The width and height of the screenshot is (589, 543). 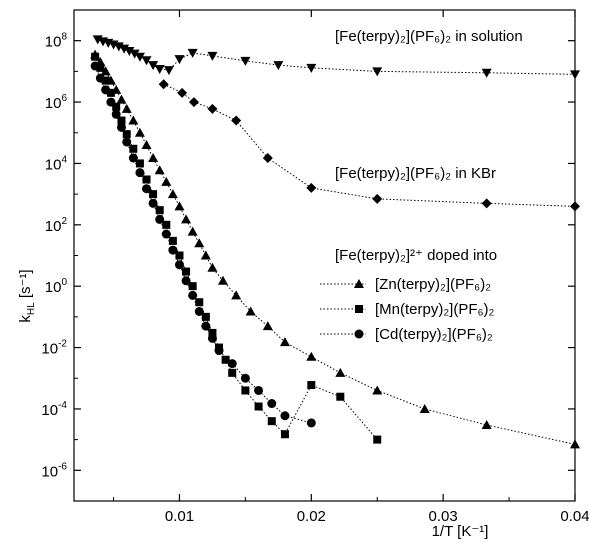 What do you see at coordinates (460, 531) in the screenshot?
I see `x-axis-title: 1/T [K⁻¹]` at bounding box center [460, 531].